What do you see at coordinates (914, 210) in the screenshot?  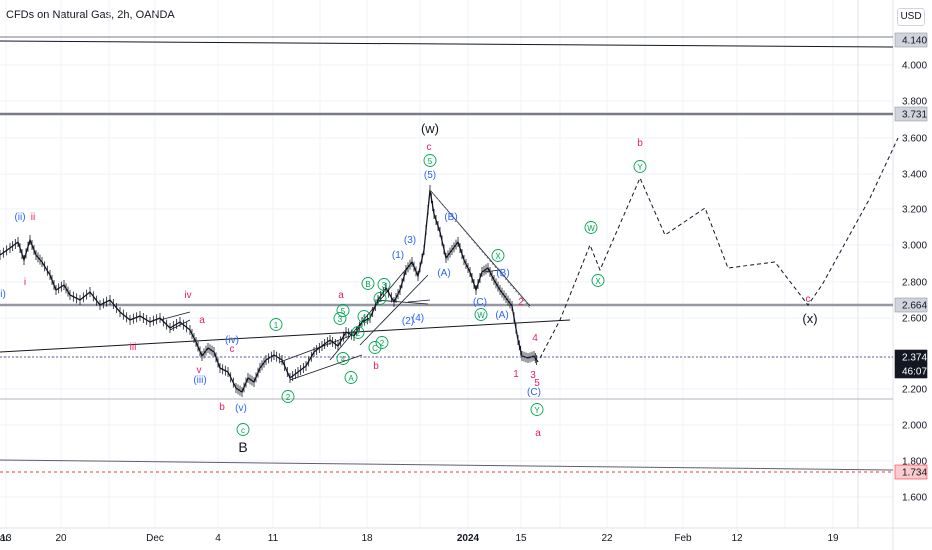 I see `y-tick-label: 3.200` at bounding box center [914, 210].